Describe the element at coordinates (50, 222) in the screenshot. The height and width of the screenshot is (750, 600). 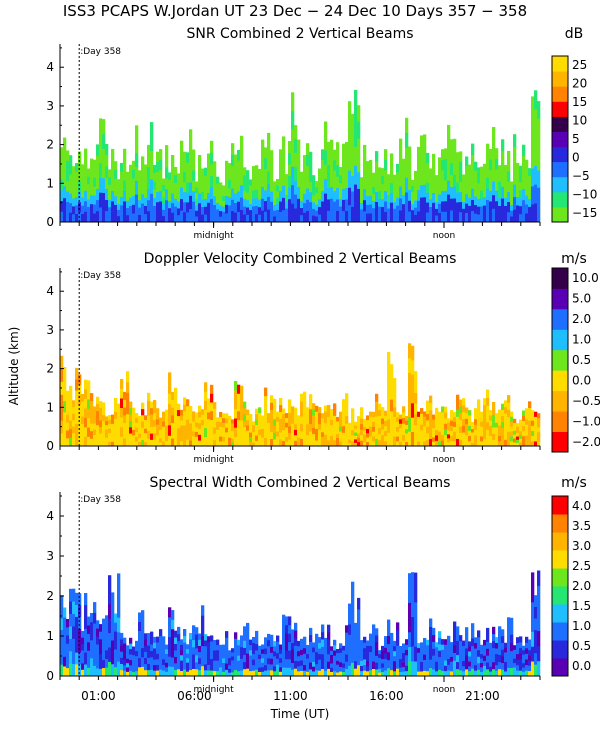
I see `y-tick-label: 0` at that location.